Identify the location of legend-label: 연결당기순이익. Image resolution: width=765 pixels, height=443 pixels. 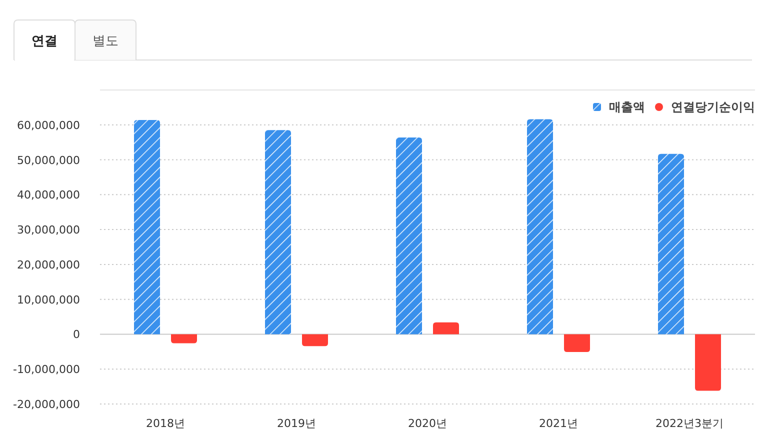
(713, 107).